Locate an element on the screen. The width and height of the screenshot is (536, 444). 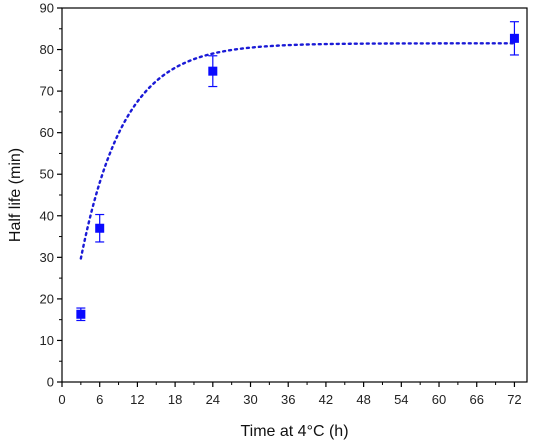
x-tick-label: 66 is located at coordinates (476, 399).